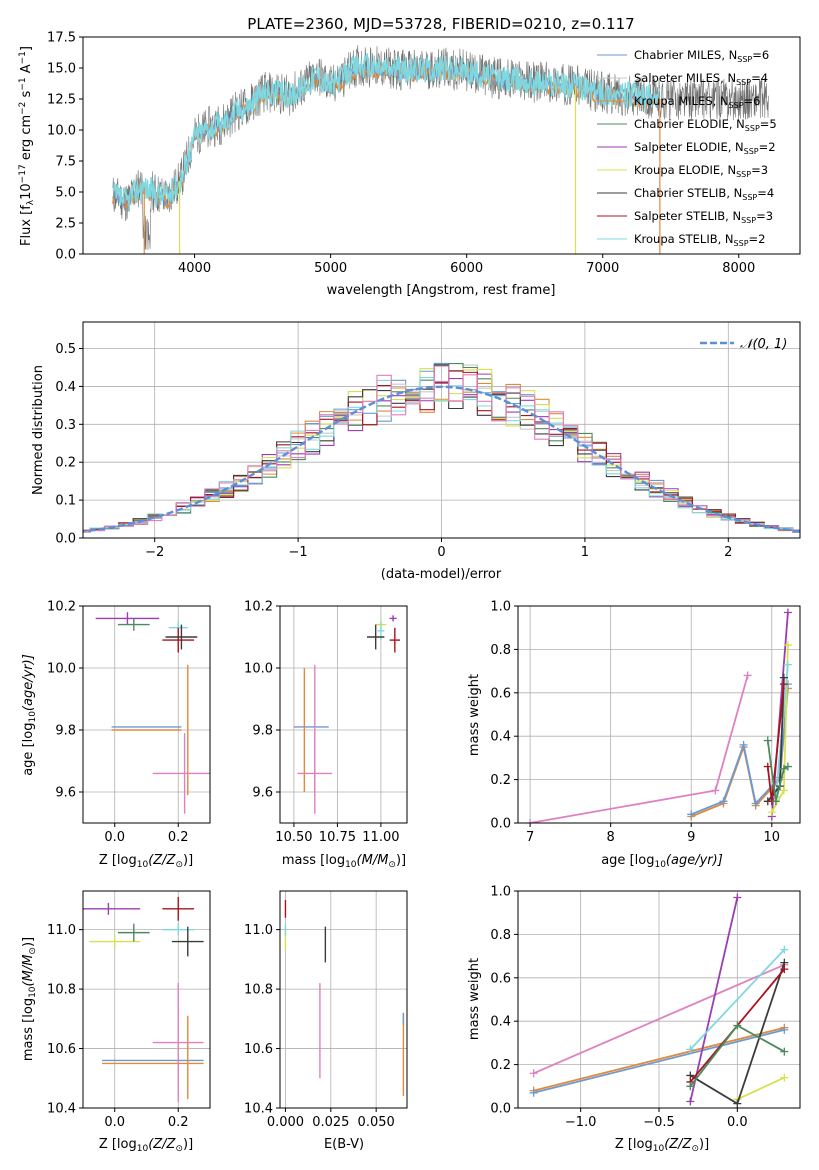 Image resolution: width=819 pixels, height=1170 pixels. What do you see at coordinates (337, 837) in the screenshot?
I see `x-tick-label: 10.75` at bounding box center [337, 837].